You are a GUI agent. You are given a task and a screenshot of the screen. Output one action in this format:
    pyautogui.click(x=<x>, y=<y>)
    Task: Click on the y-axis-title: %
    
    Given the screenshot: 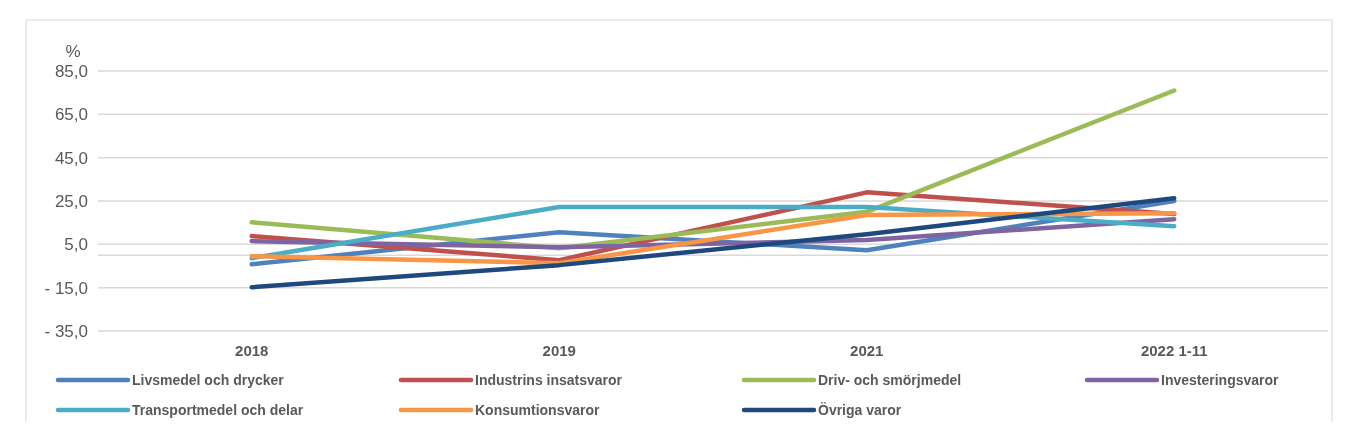 What is the action you would take?
    pyautogui.click(x=73, y=51)
    